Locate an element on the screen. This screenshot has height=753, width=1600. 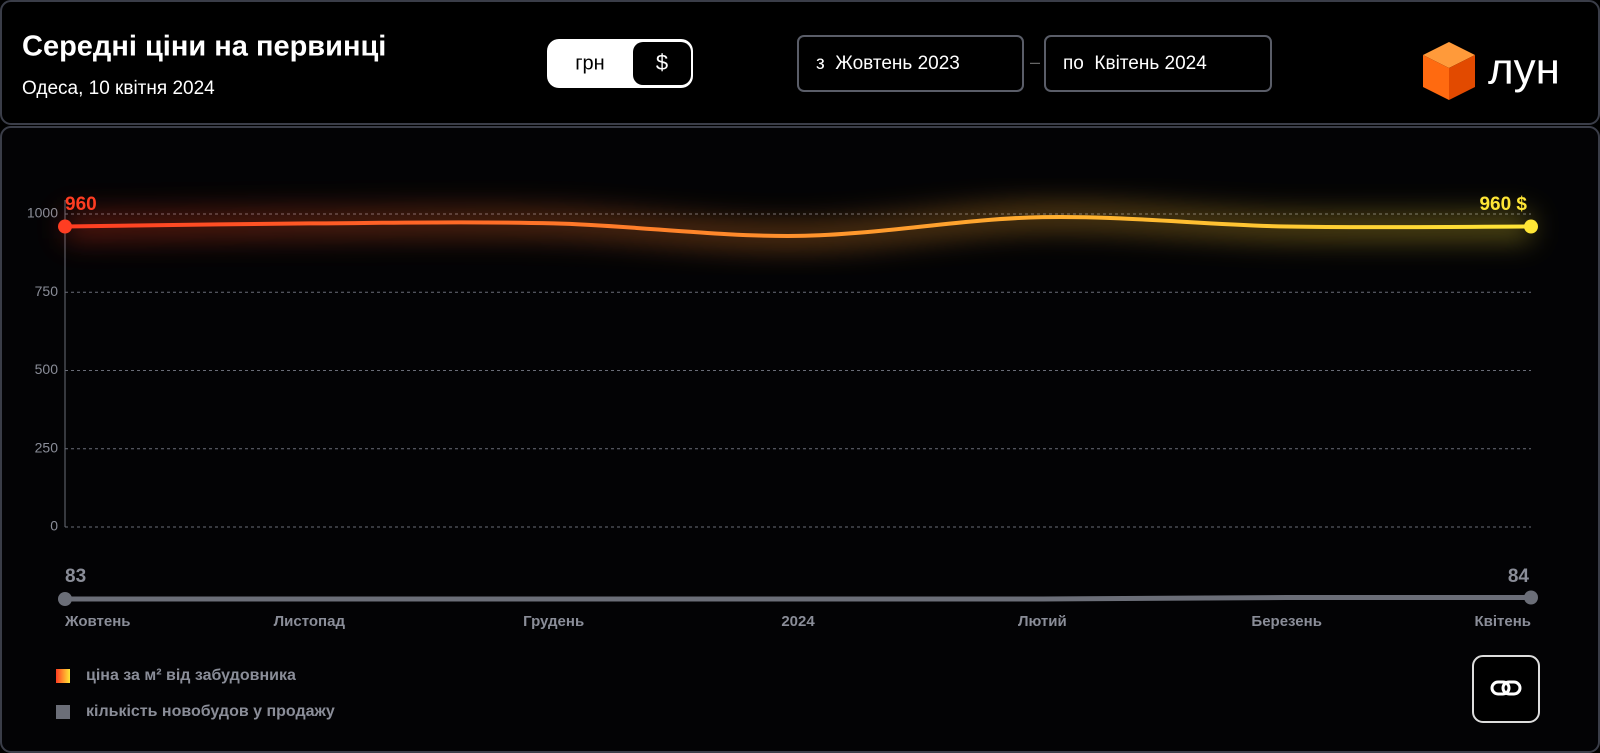
currency-option: $ is located at coordinates (662, 62).